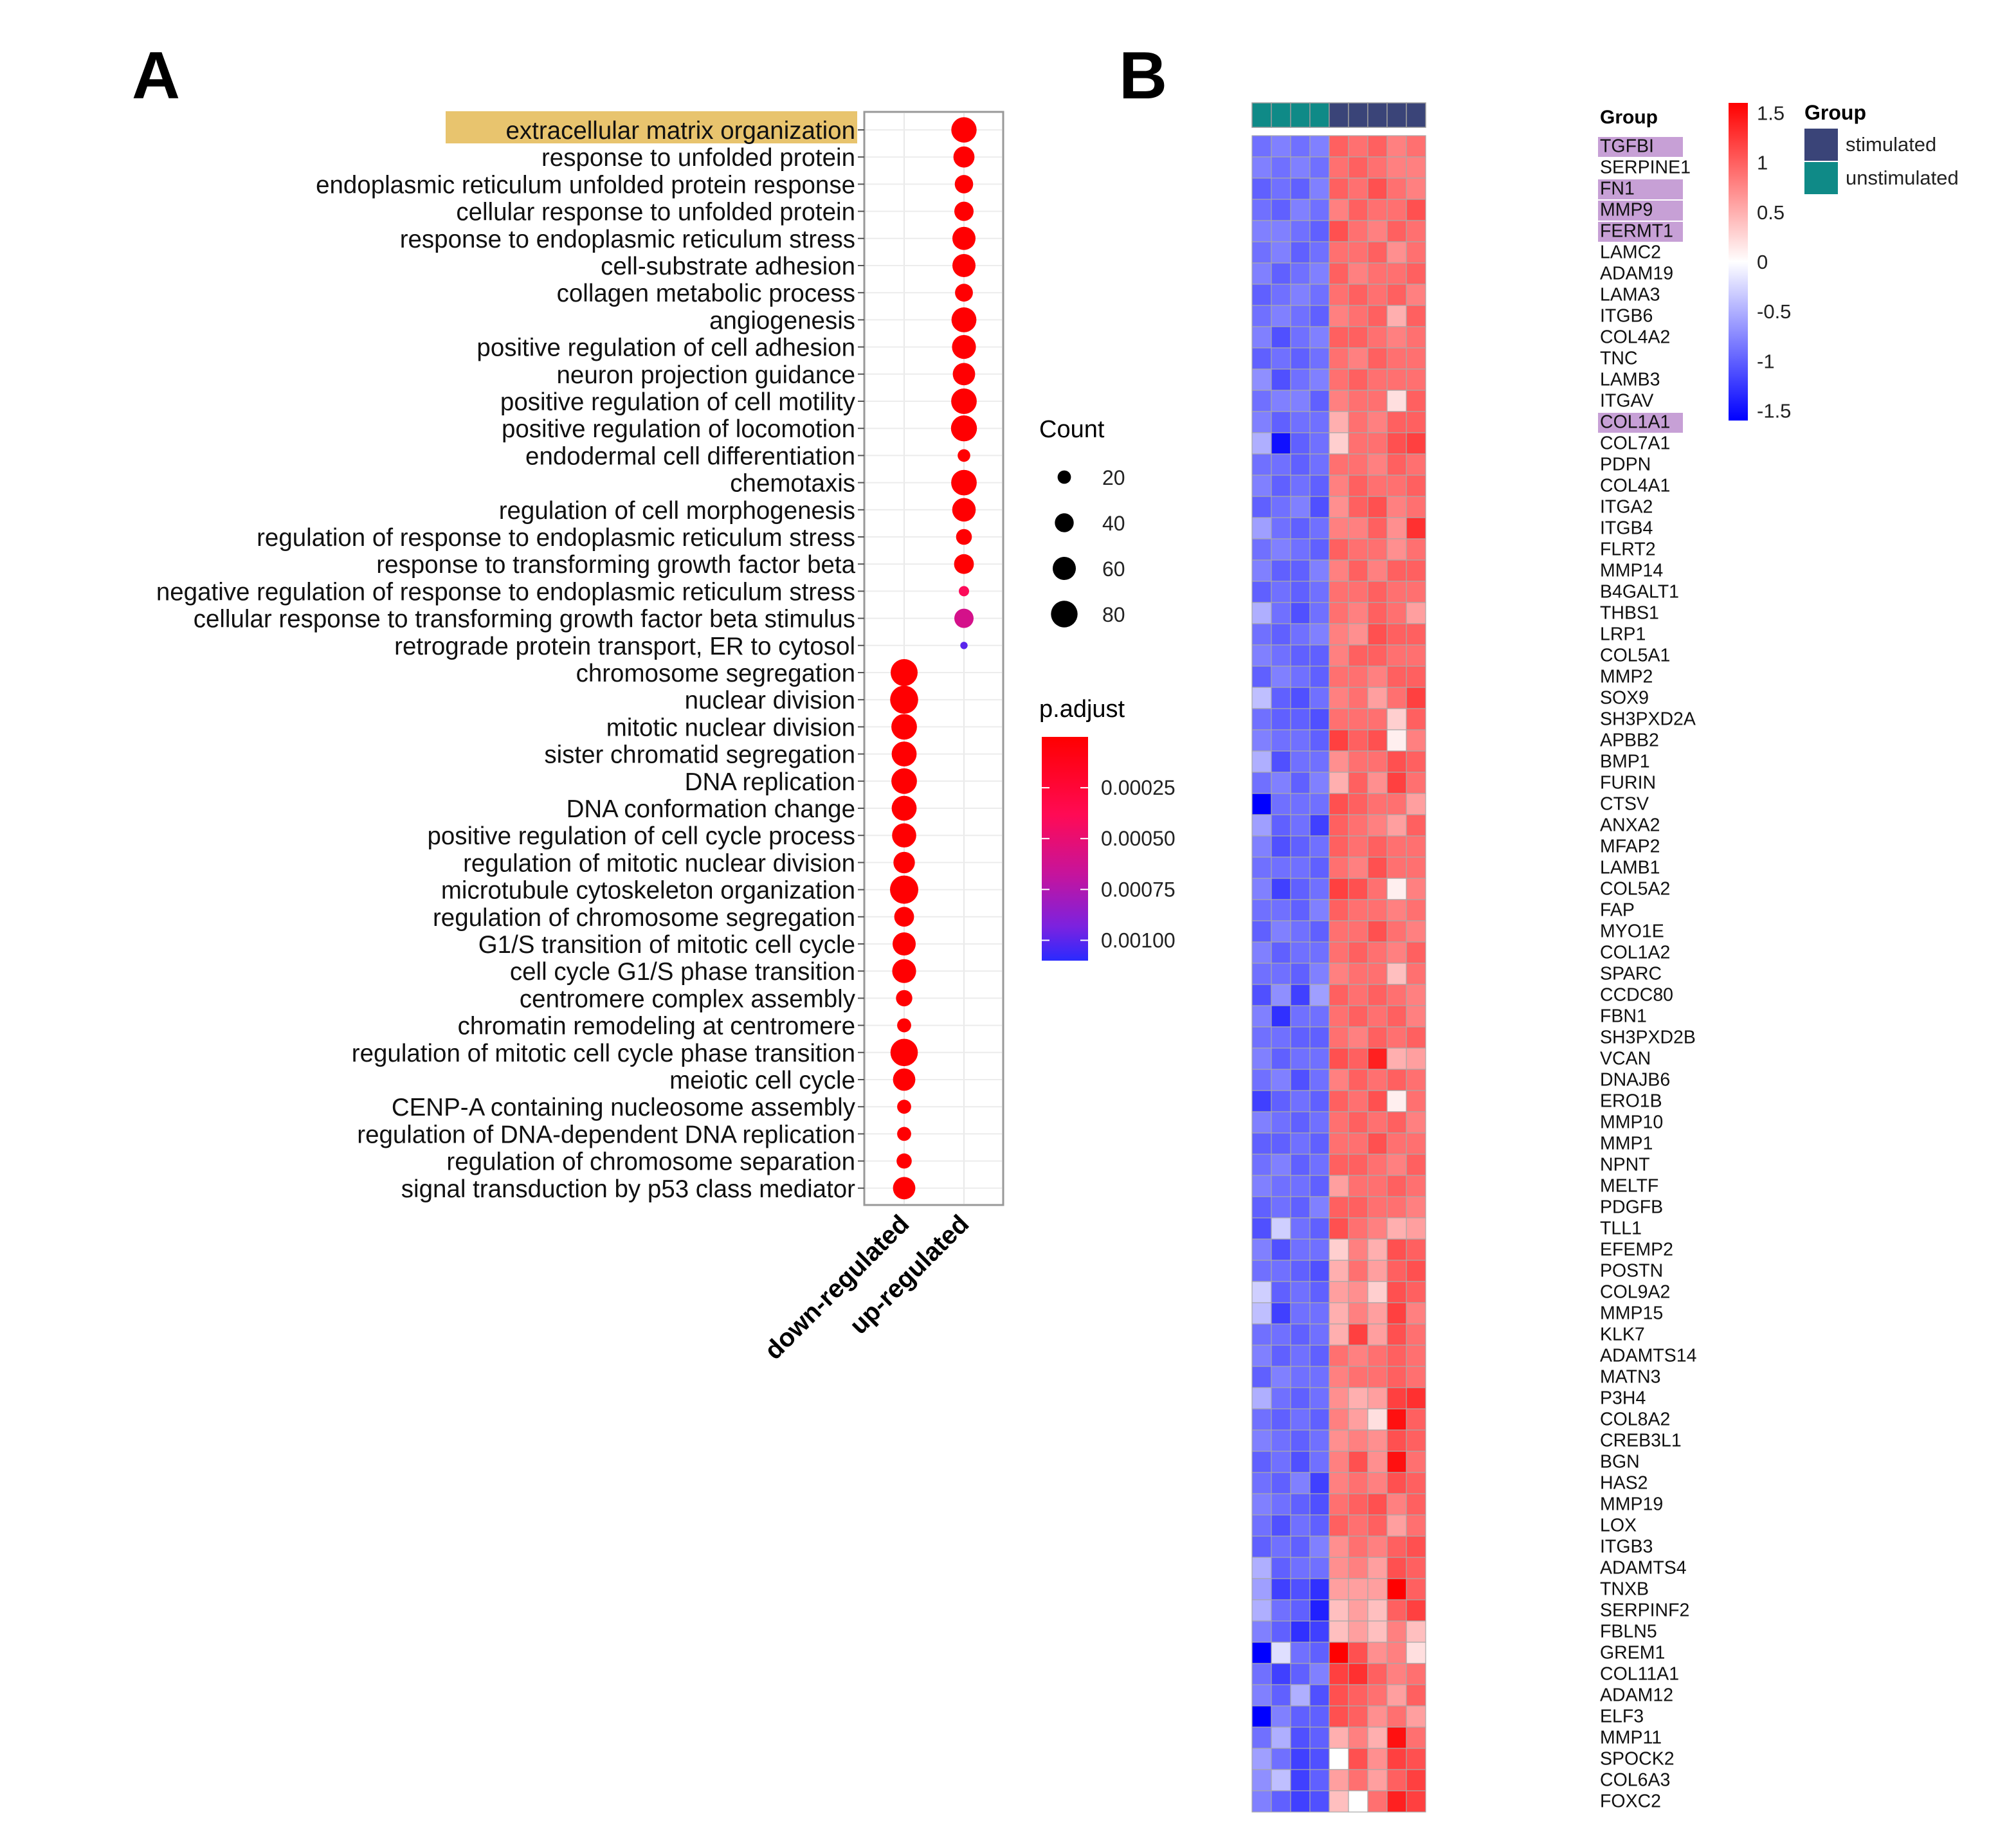 The width and height of the screenshot is (1998, 1848). Describe the element at coordinates (1113, 477) in the screenshot. I see `count-legend-label: 20` at that location.